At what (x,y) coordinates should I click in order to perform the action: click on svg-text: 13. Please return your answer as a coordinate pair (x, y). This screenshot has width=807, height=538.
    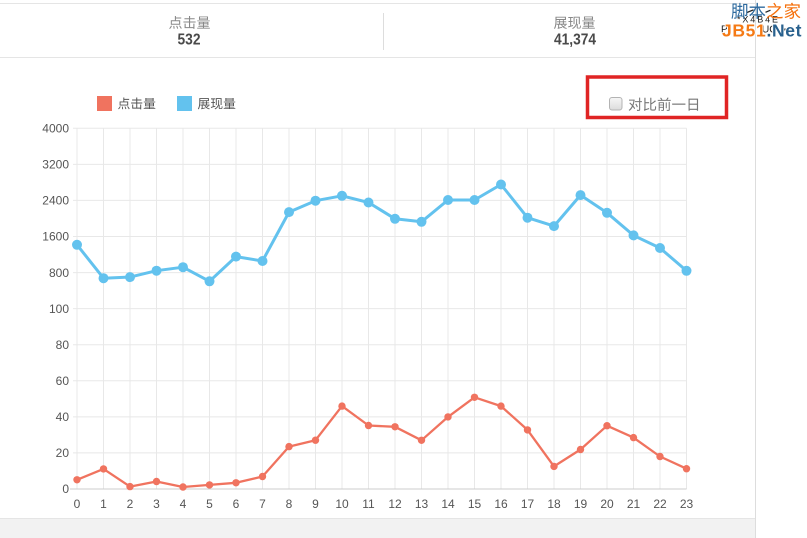
    Looking at the image, I should click on (422, 504).